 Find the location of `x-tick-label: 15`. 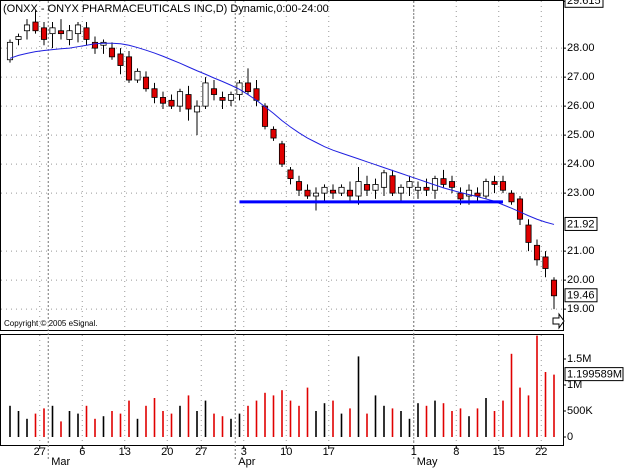

x-tick-label: 15 is located at coordinates (499, 452).